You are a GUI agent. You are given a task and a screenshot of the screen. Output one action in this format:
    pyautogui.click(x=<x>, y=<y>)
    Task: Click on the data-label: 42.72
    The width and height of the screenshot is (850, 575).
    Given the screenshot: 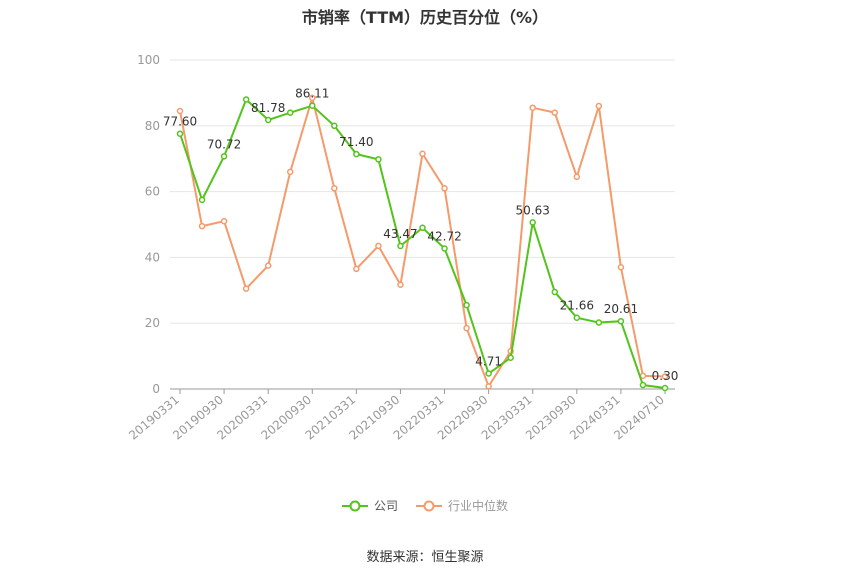 What is the action you would take?
    pyautogui.click(x=444, y=236)
    